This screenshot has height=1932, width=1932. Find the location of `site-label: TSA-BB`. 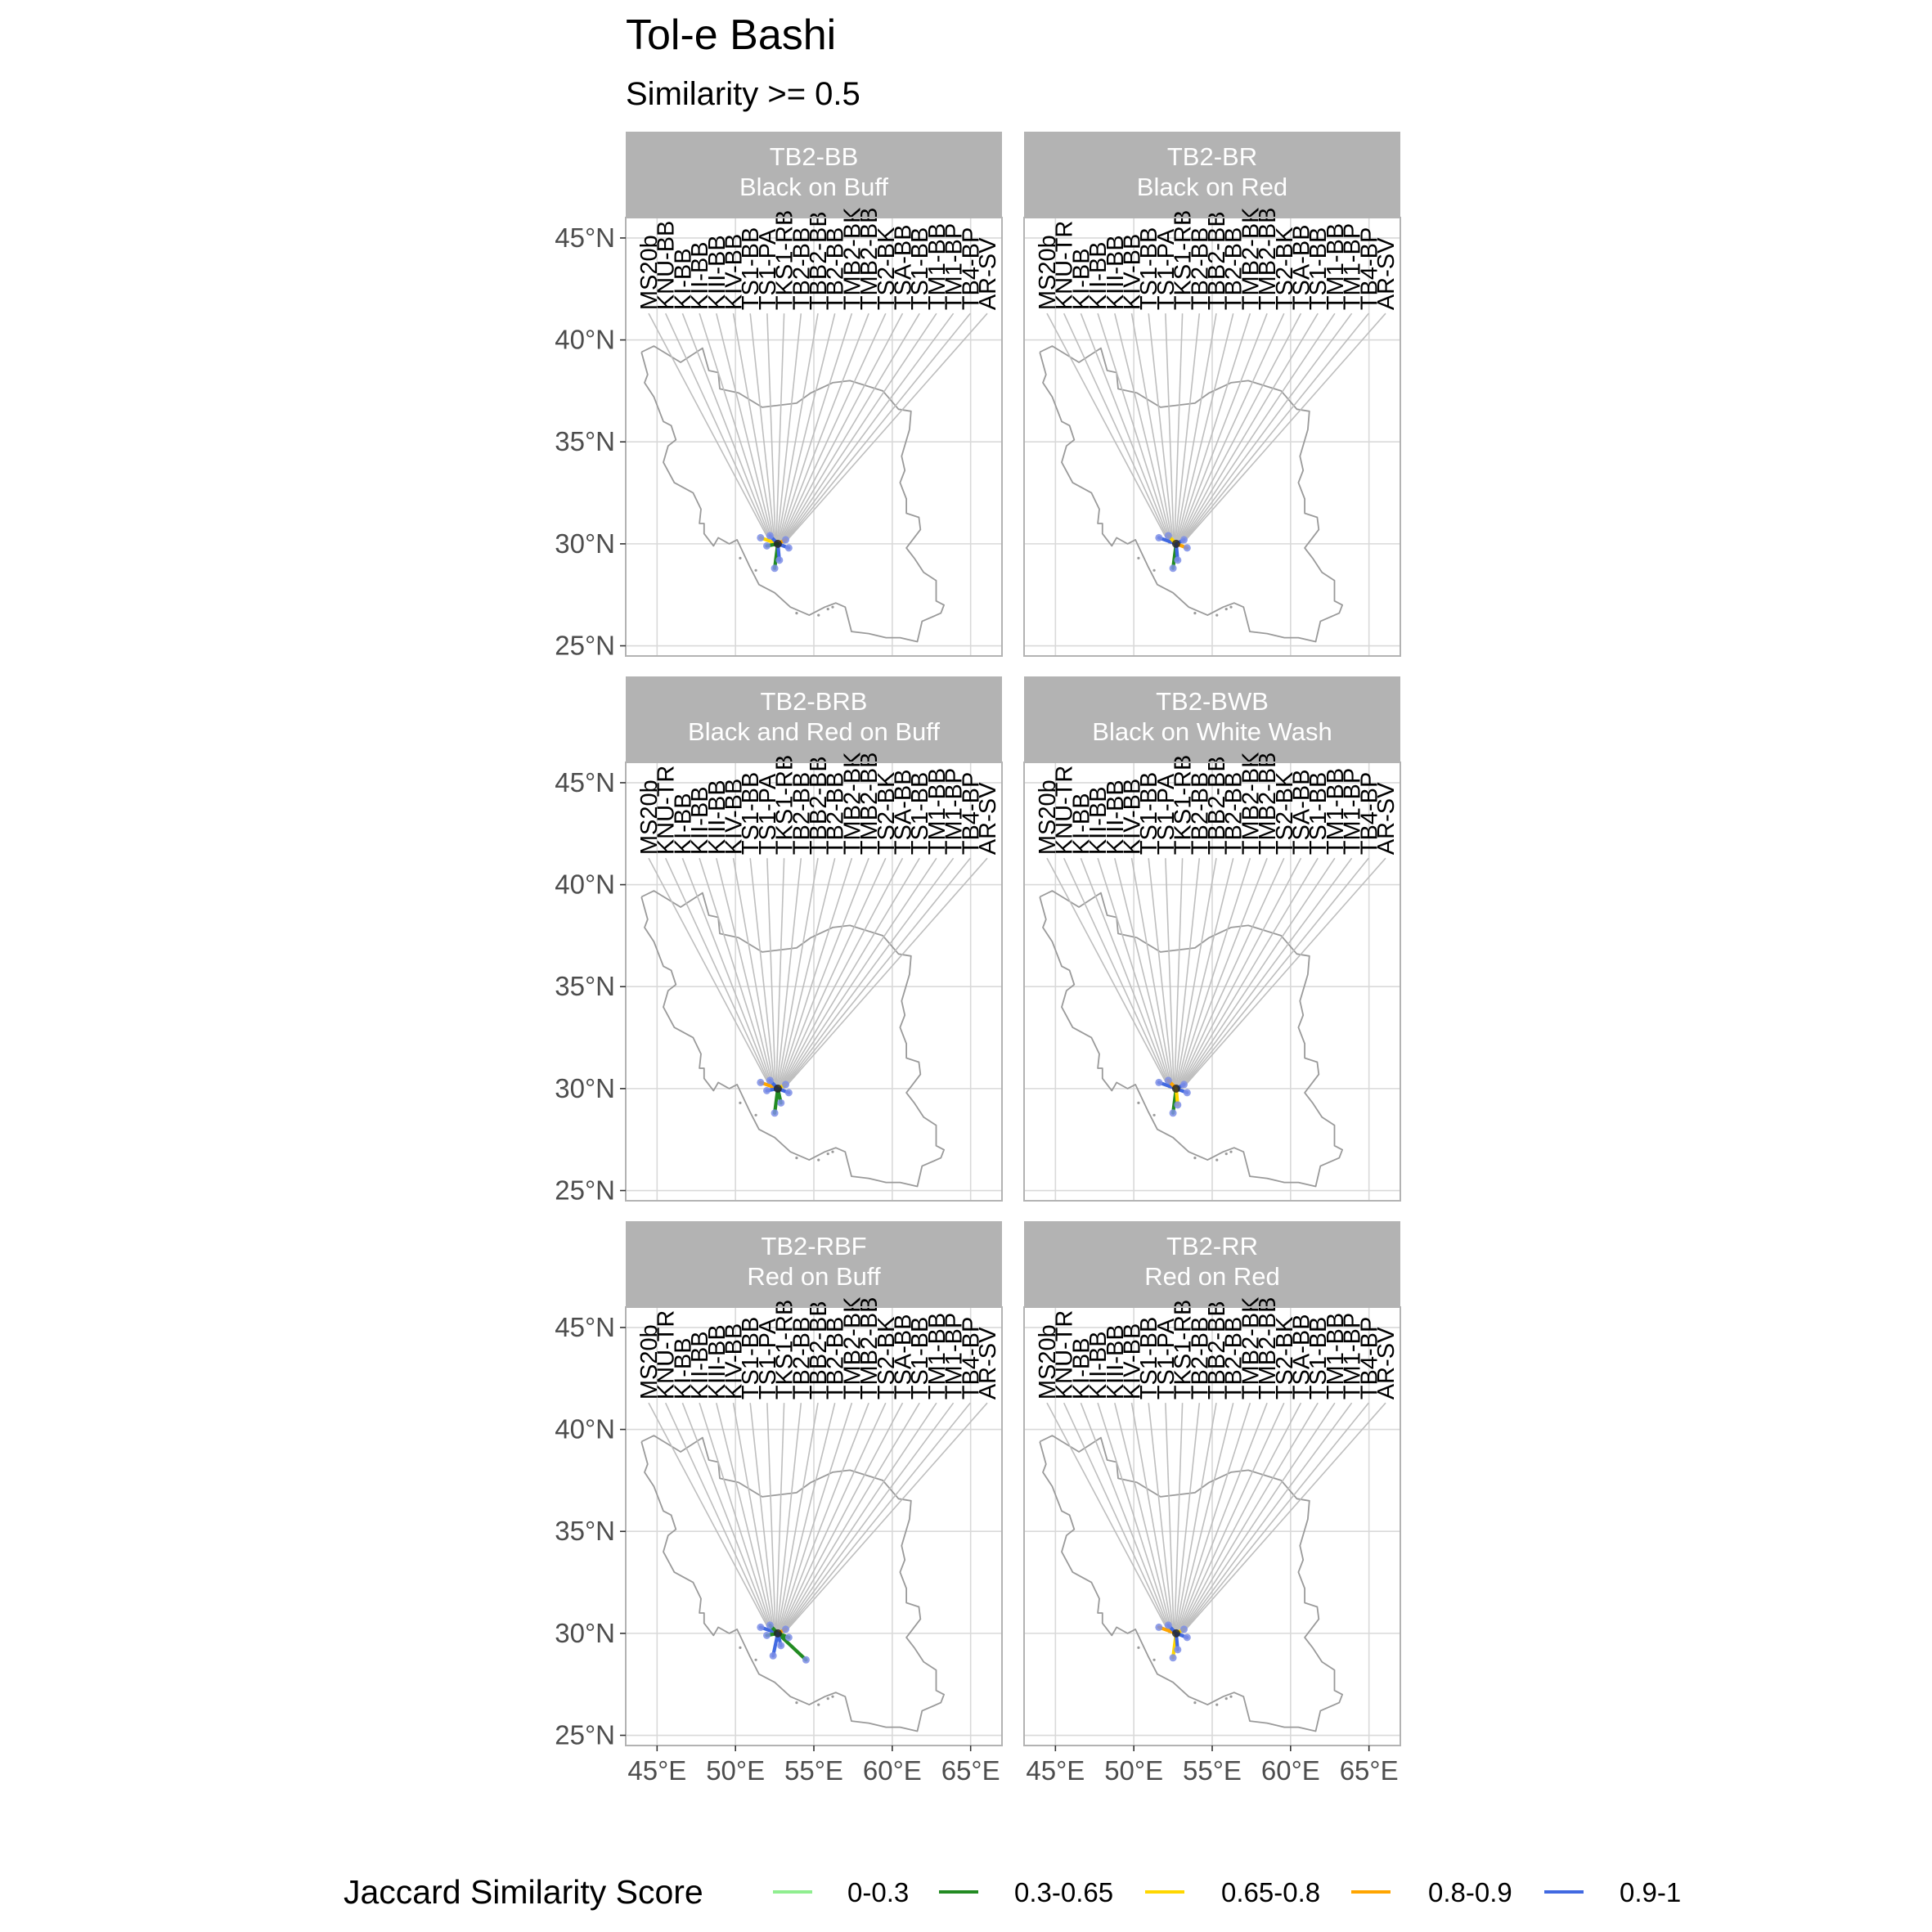

site-label: TSA-BB is located at coordinates (904, 267).